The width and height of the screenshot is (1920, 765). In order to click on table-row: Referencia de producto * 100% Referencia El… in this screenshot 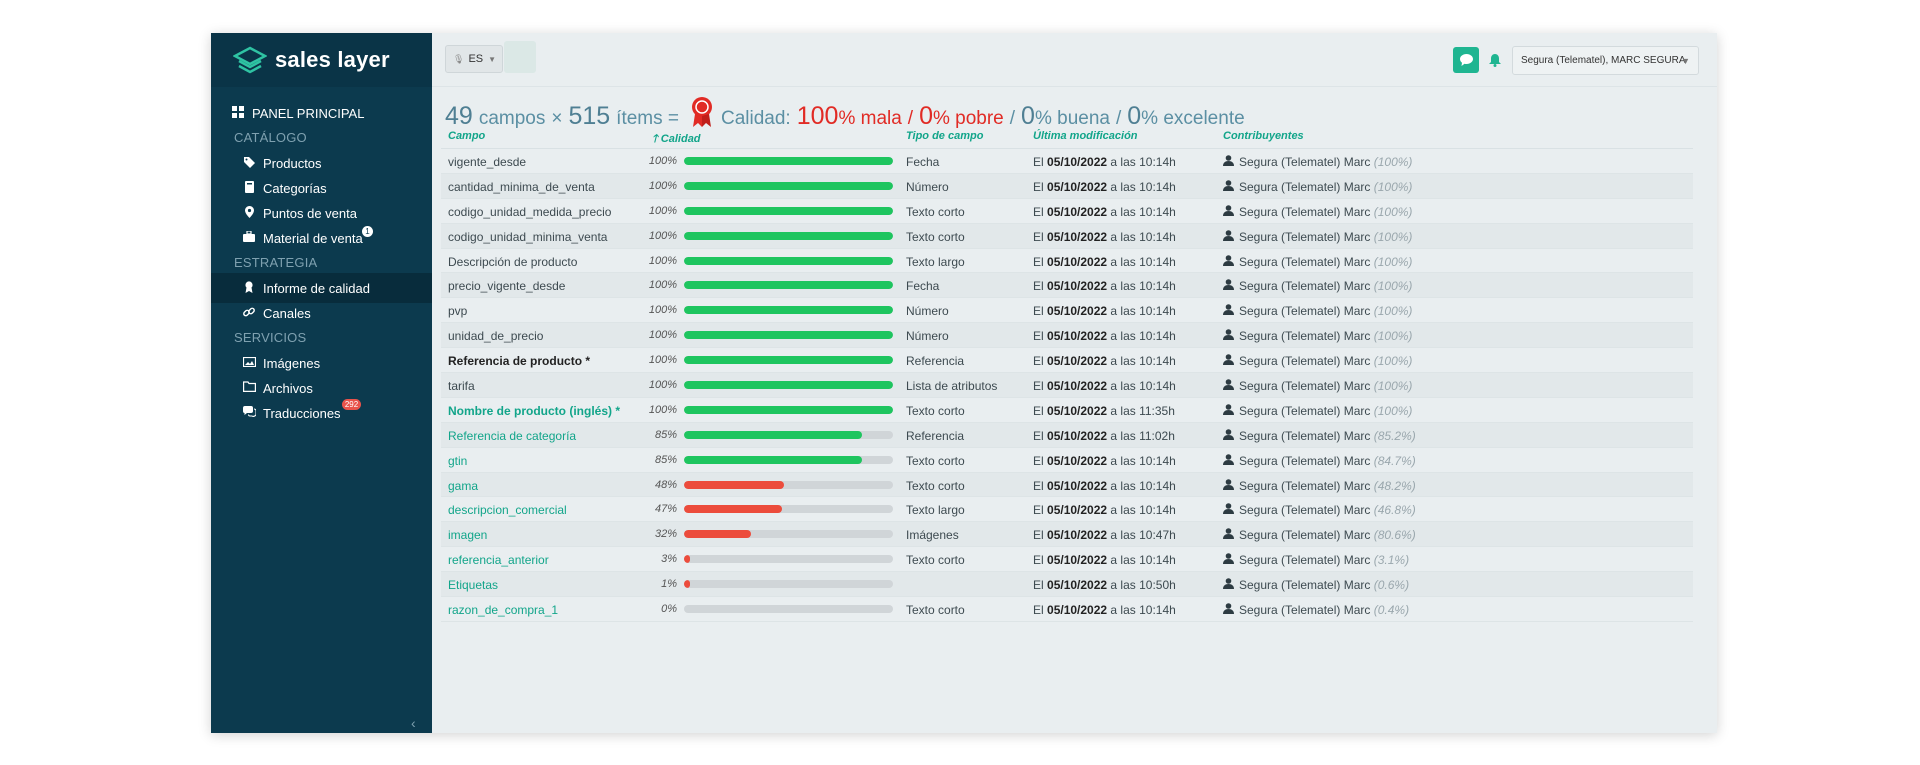, I will do `click(1067, 361)`.